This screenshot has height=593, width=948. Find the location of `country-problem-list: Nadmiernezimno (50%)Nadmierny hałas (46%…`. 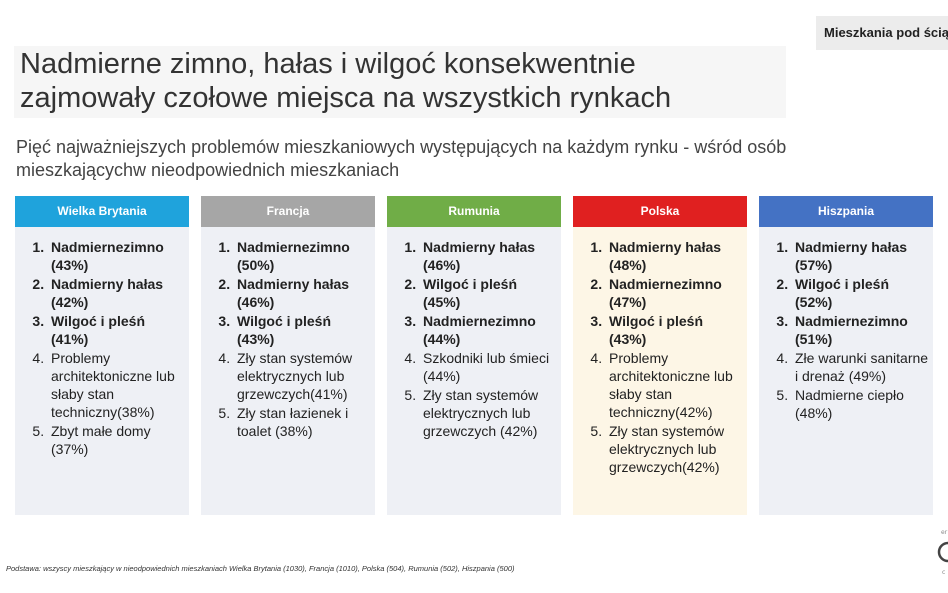

country-problem-list: Nadmiernezimno (50%)Nadmierny hałas (46%… is located at coordinates (288, 371).